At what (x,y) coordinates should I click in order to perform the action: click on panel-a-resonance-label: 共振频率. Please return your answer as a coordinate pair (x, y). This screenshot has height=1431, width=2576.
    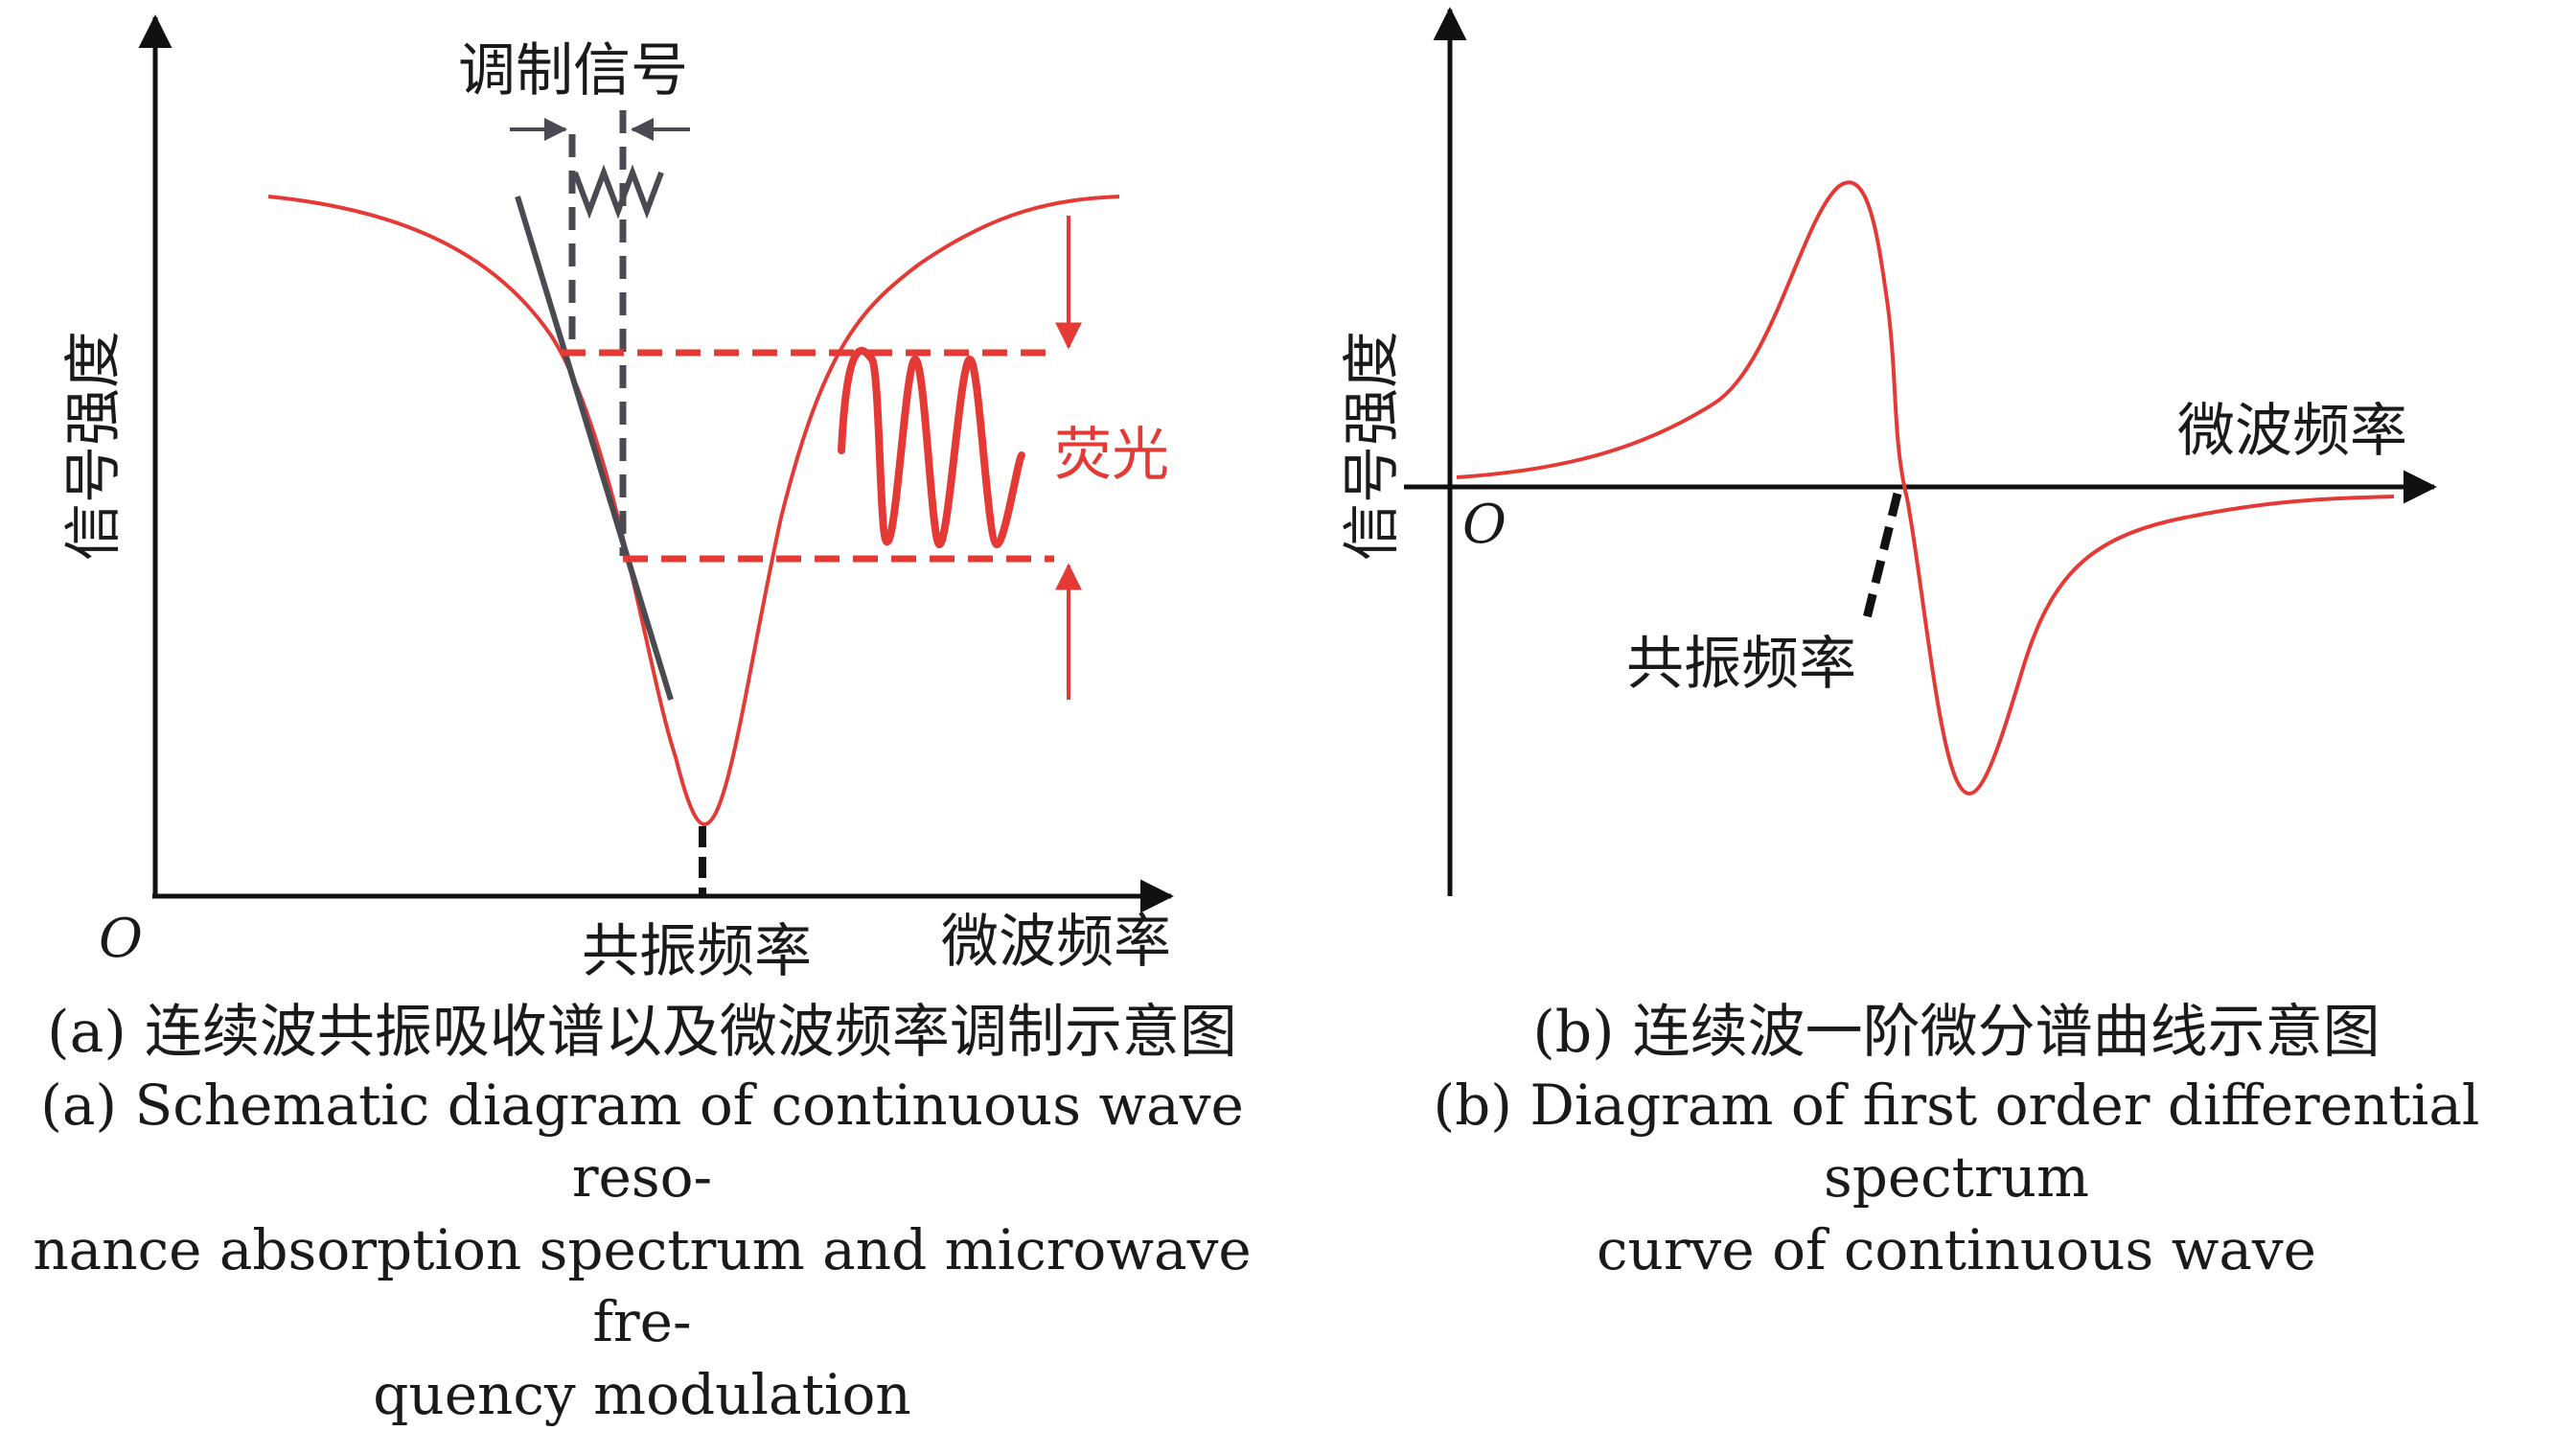
    Looking at the image, I should click on (697, 951).